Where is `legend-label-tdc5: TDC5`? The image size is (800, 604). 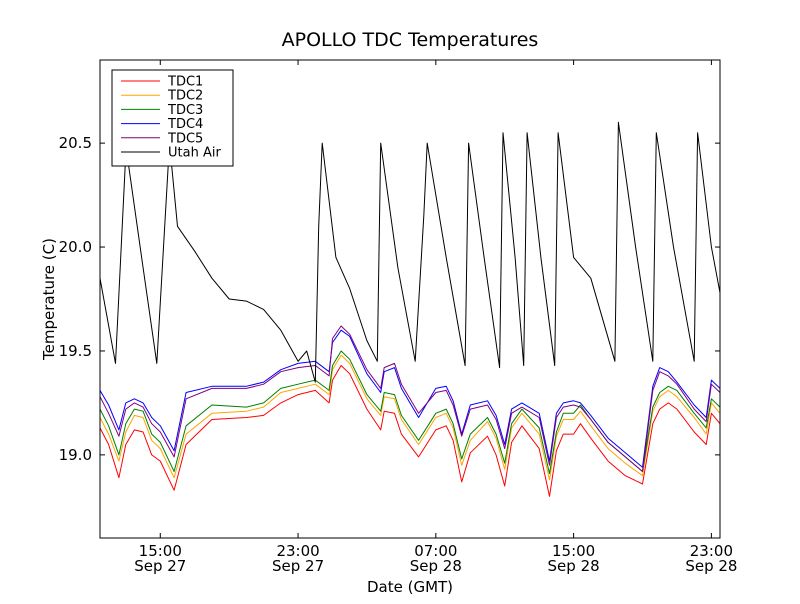
legend-label-tdc5: TDC5 is located at coordinates (185, 138).